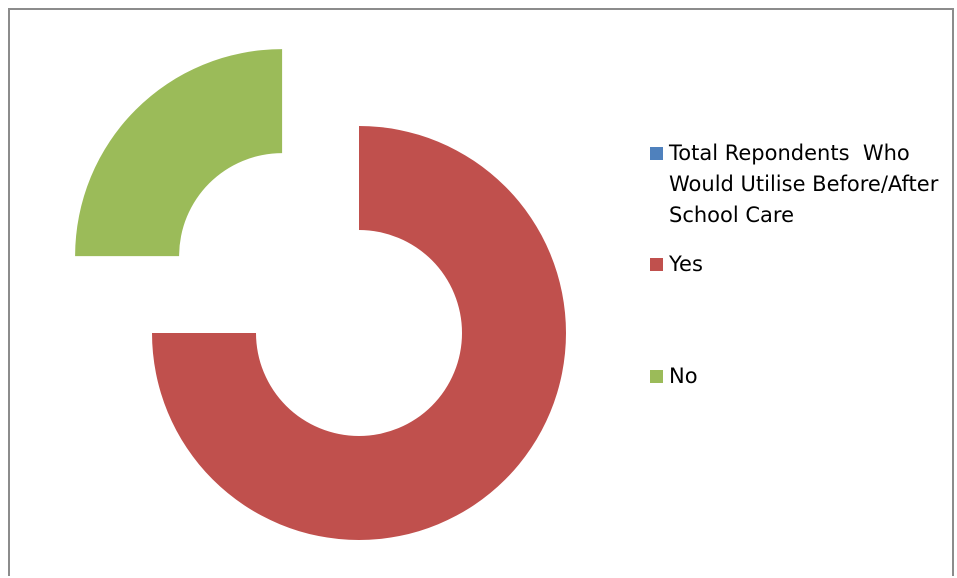  I want to click on legend-swatch-total, so click(656, 153).